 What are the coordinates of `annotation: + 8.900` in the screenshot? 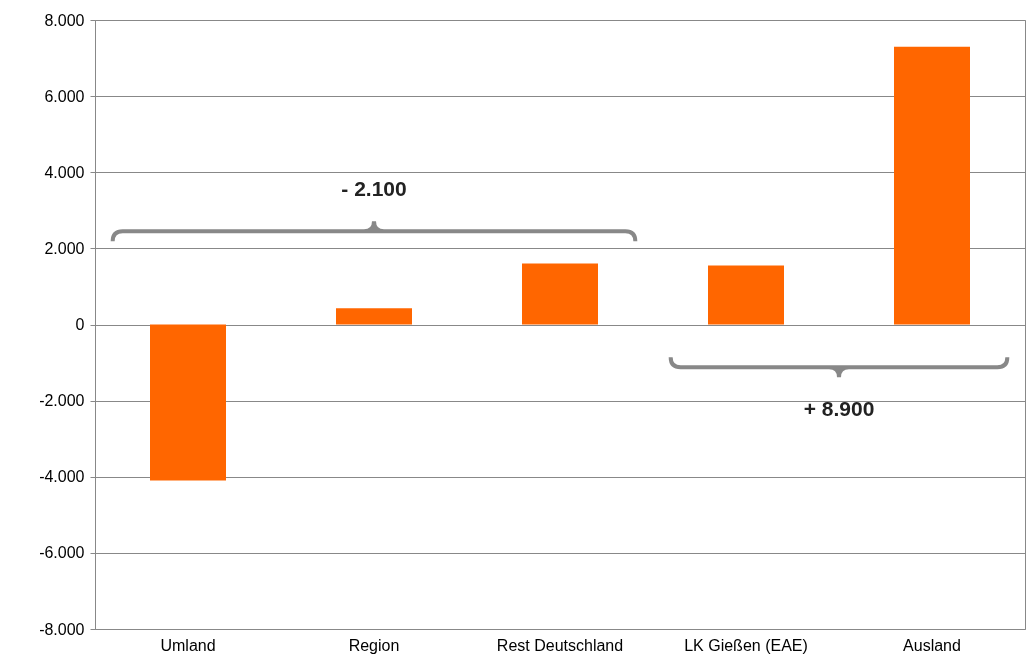 It's located at (839, 409).